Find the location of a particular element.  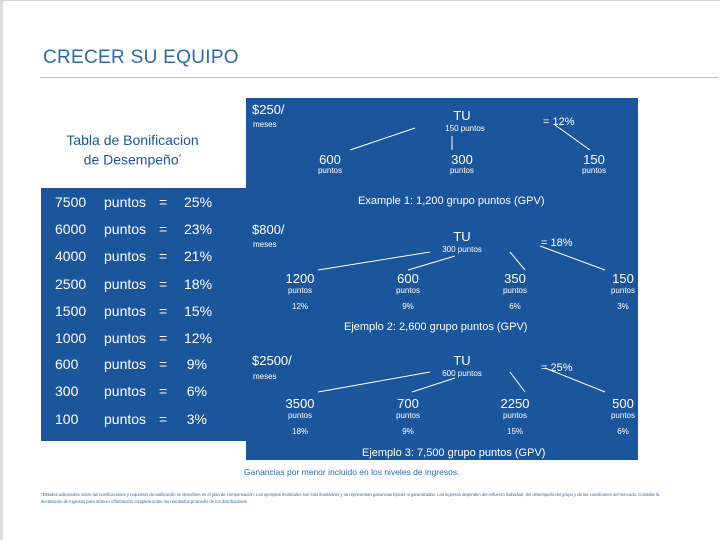

ex2-you: TU is located at coordinates (462, 236).